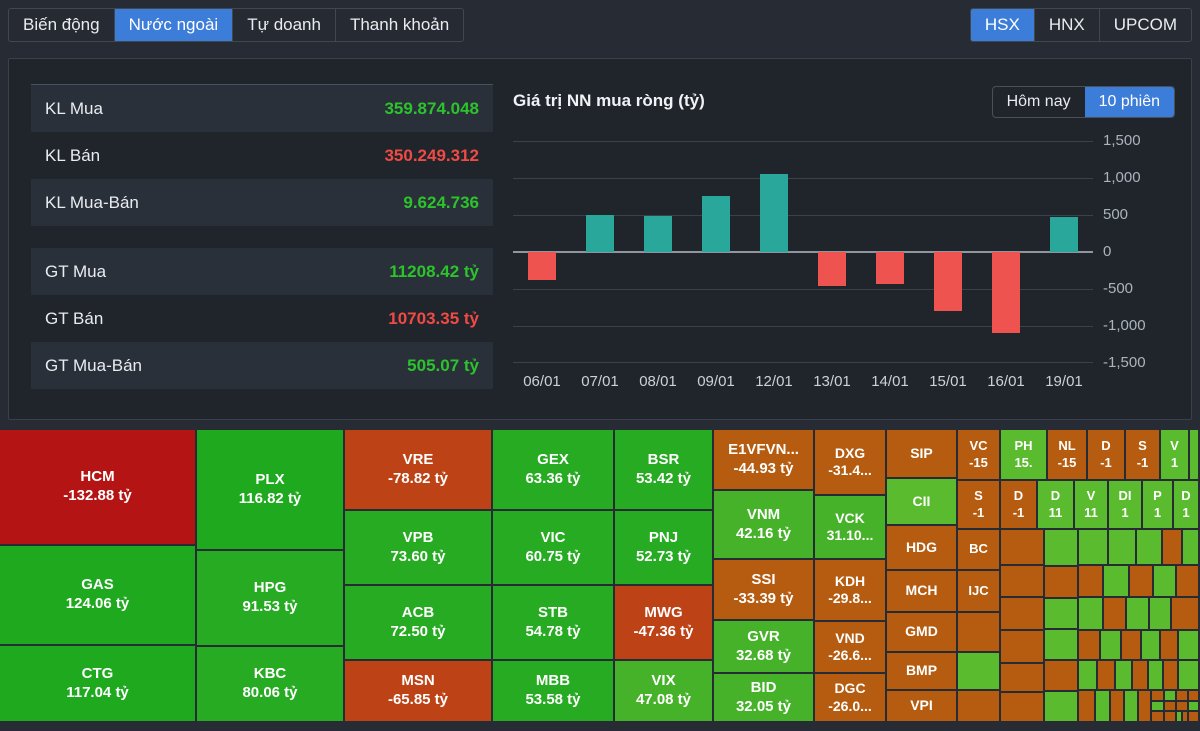 The image size is (1200, 731). What do you see at coordinates (921, 671) in the screenshot?
I see `treemap-cell-bmp: BMP` at bounding box center [921, 671].